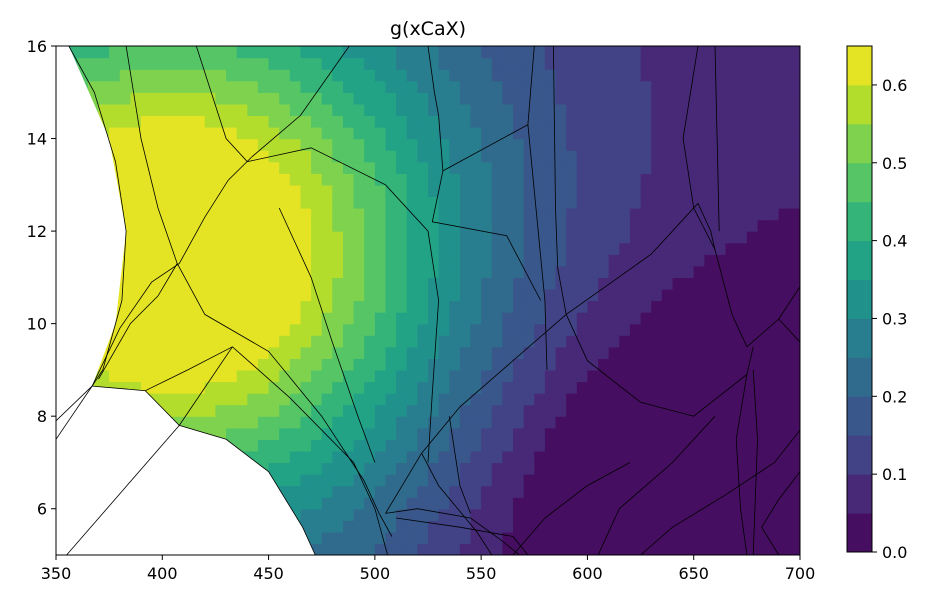 The image size is (935, 605). Describe the element at coordinates (894, 552) in the screenshot. I see `colorbar-tick-label: 0.0` at that location.